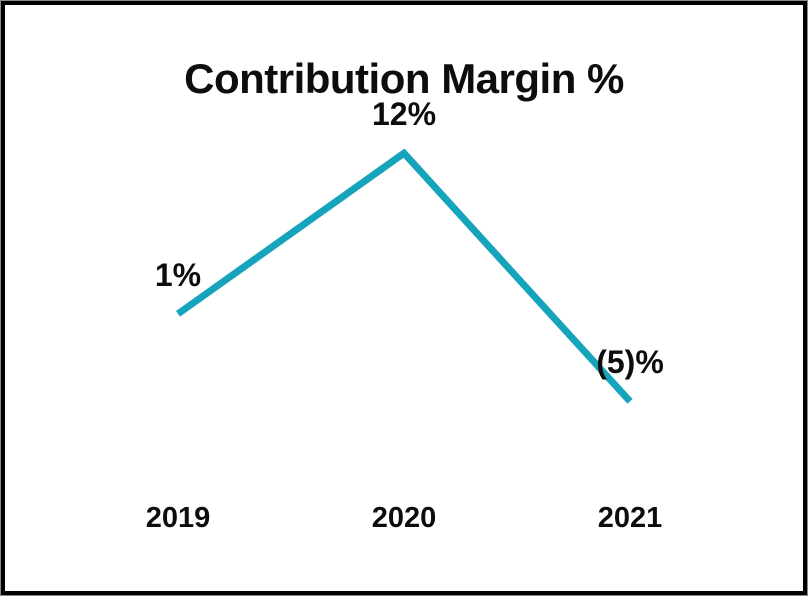  What do you see at coordinates (404, 78) in the screenshot?
I see `chart-title: Contribution Margin %` at bounding box center [404, 78].